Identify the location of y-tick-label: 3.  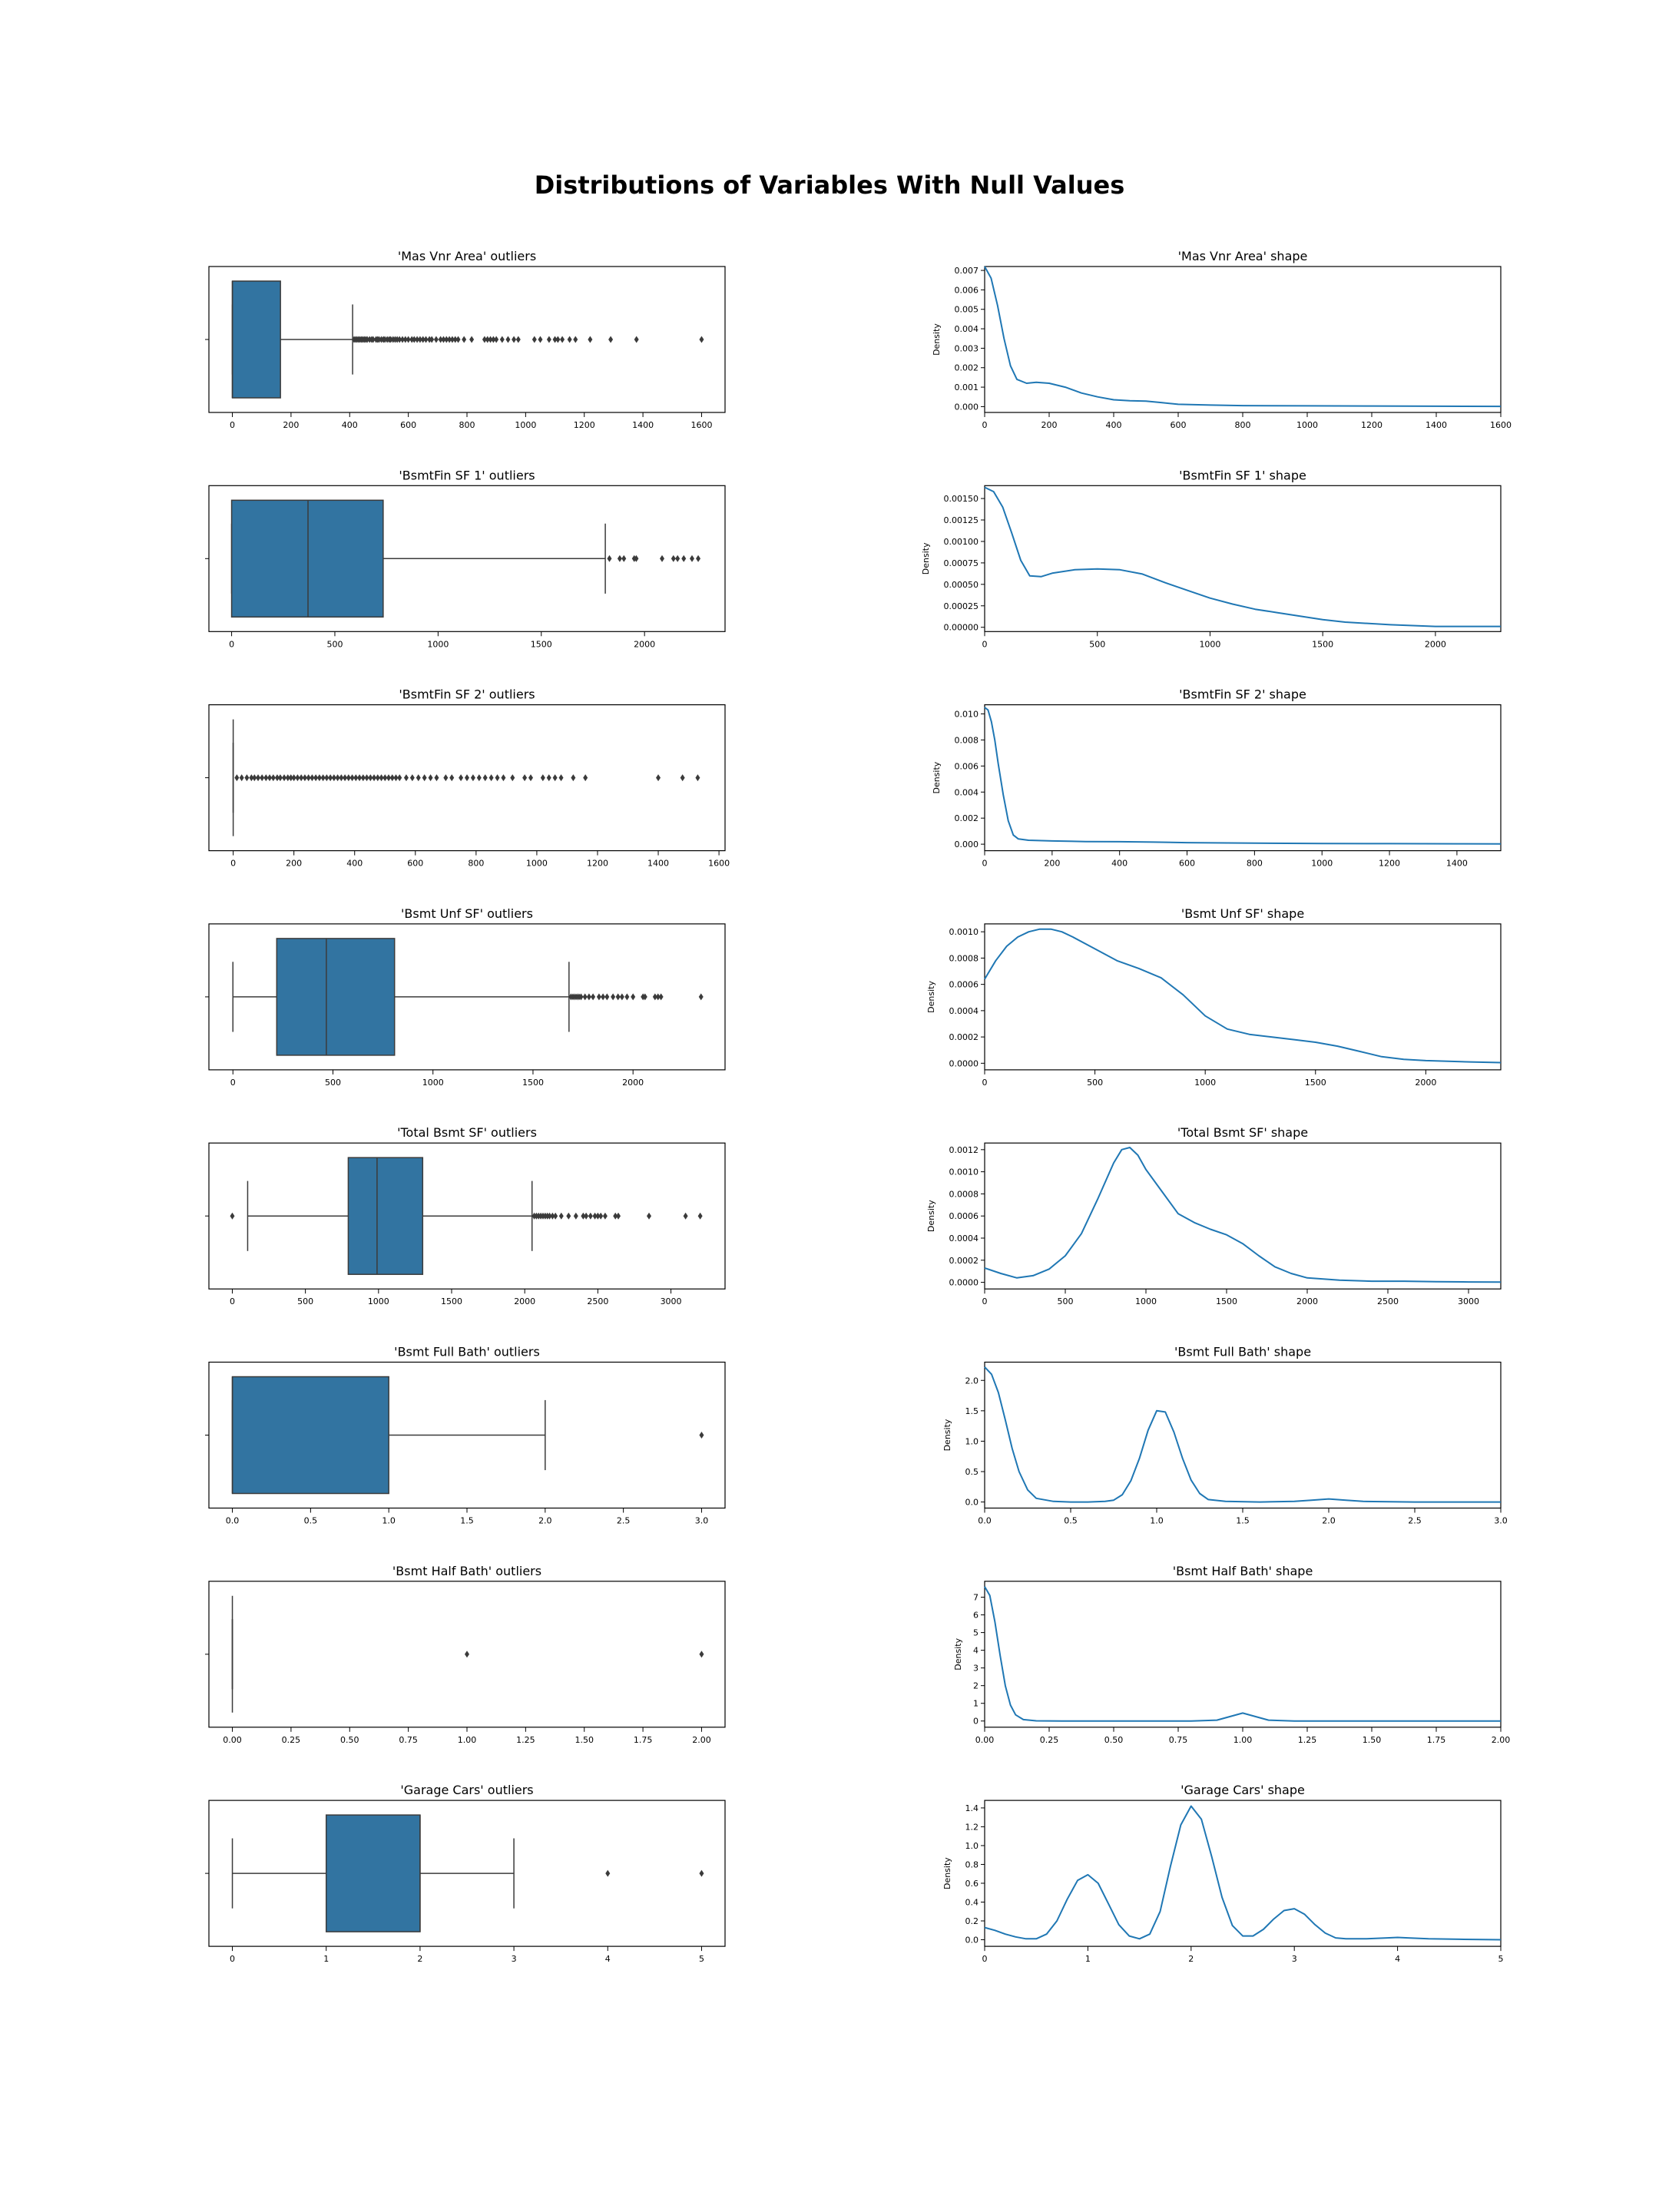
(976, 1669).